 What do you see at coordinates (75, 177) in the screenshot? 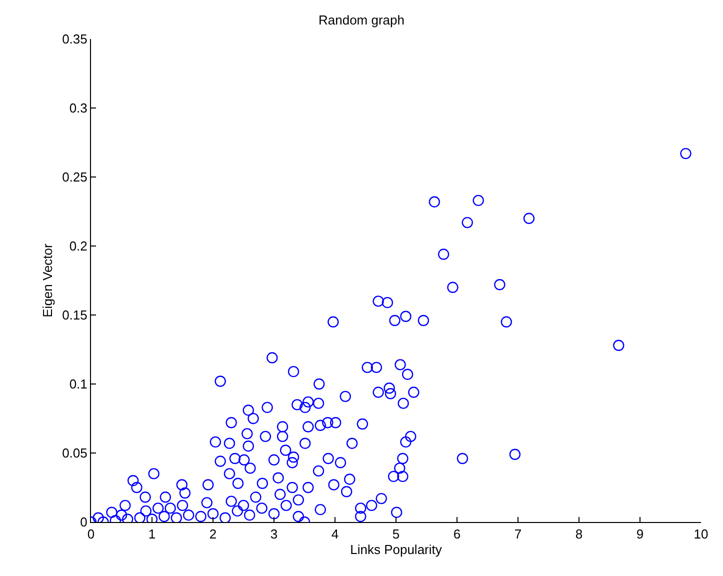
I see `y-tick-label: 0.25` at bounding box center [75, 177].